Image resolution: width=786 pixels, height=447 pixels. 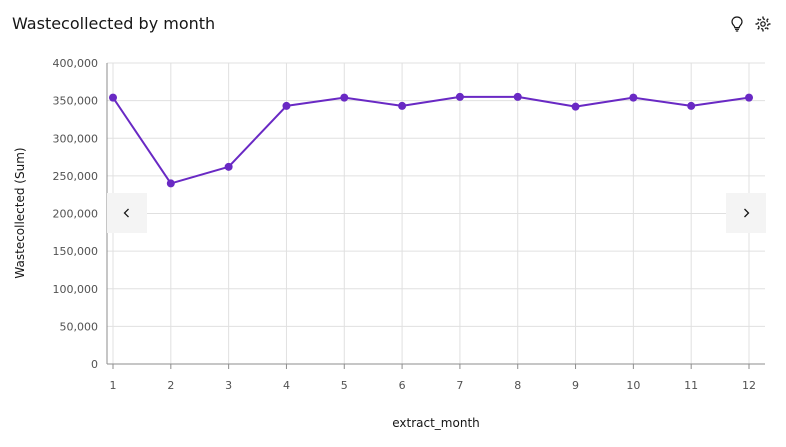 What do you see at coordinates (94, 364) in the screenshot?
I see `y-tick-label: 0` at bounding box center [94, 364].